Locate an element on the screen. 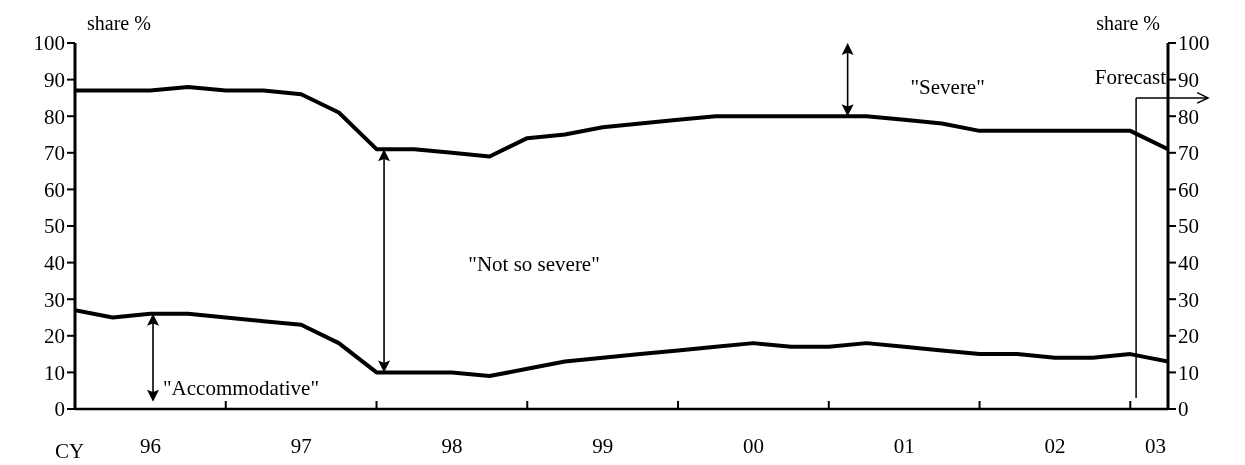  y2-tick-label: 30 is located at coordinates (1188, 299).